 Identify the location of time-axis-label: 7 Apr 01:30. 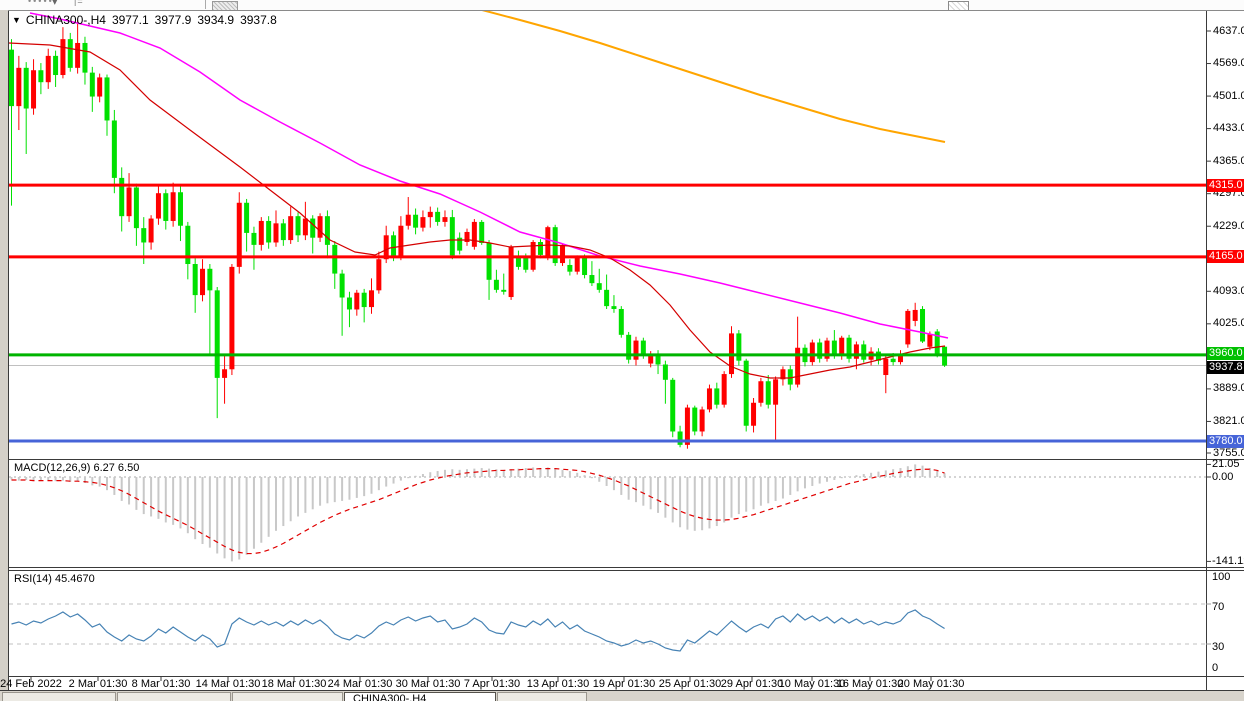
(492, 684).